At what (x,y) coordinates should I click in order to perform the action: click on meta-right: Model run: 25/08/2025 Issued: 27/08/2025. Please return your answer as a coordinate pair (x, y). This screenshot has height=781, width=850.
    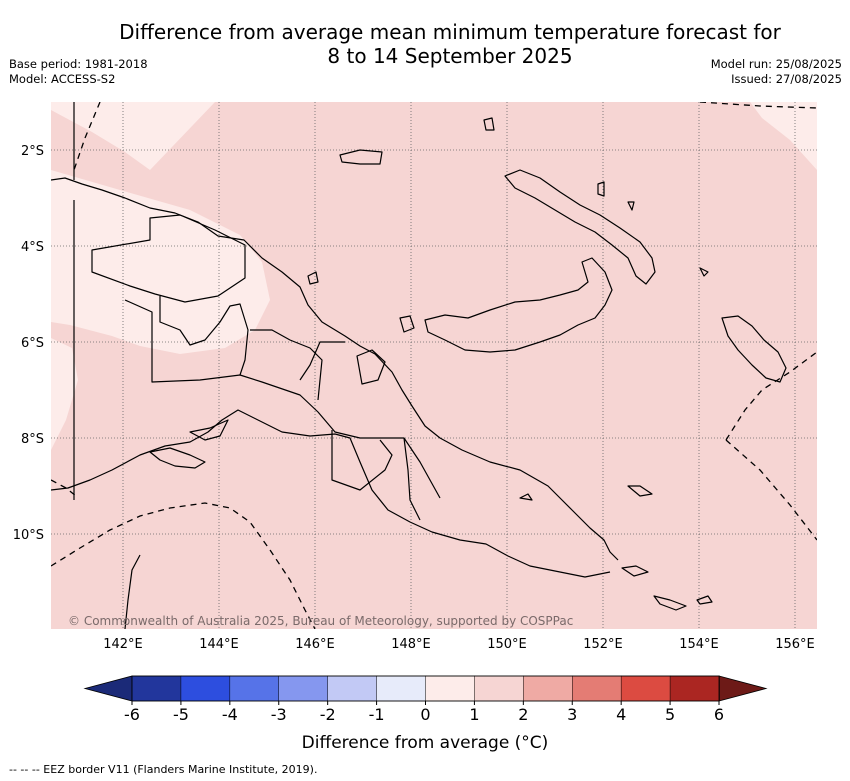
    Looking at the image, I should click on (776, 72).